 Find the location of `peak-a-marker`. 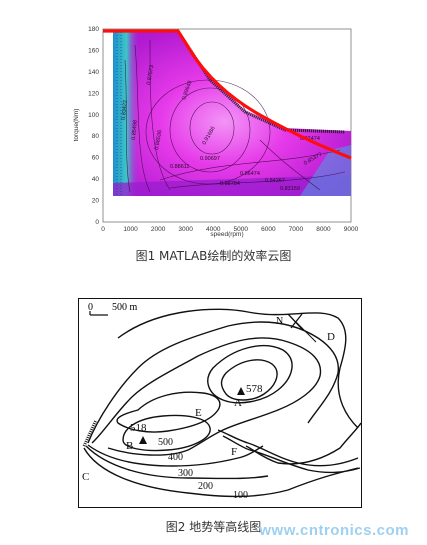

peak-a-marker is located at coordinates (241, 391).